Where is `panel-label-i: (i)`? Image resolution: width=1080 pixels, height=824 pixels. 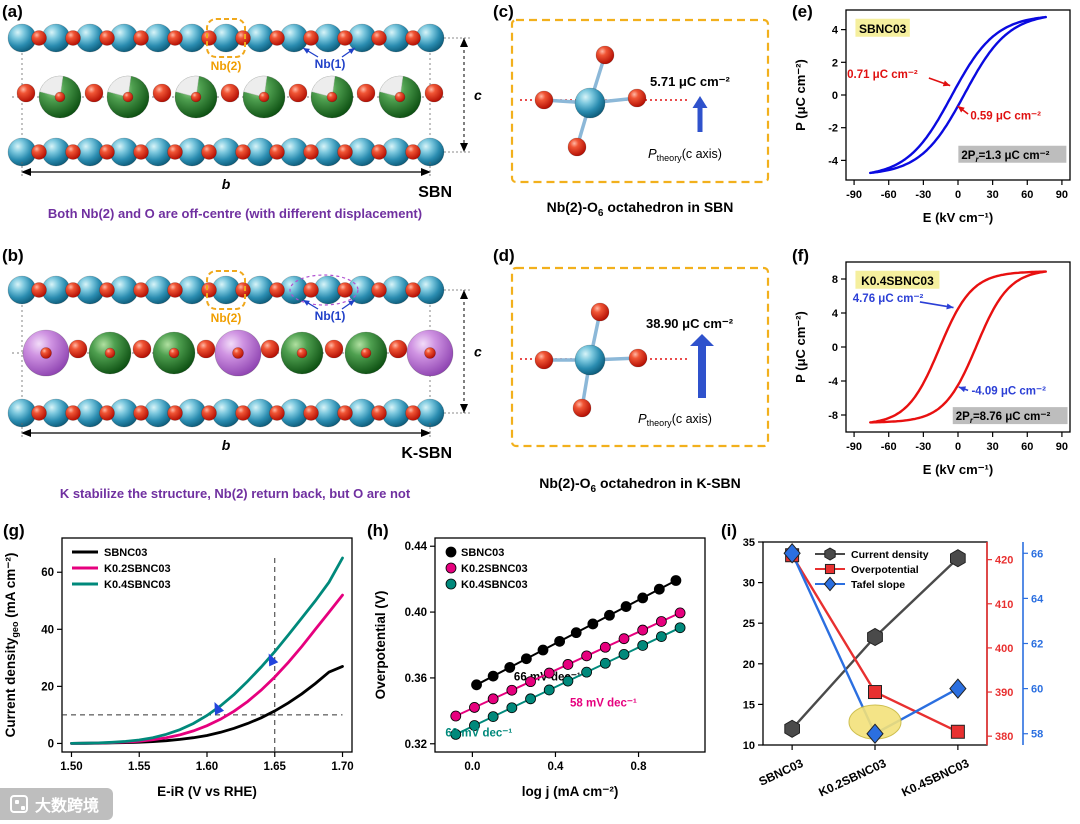
panel-label-i: (i) is located at coordinates (729, 530).